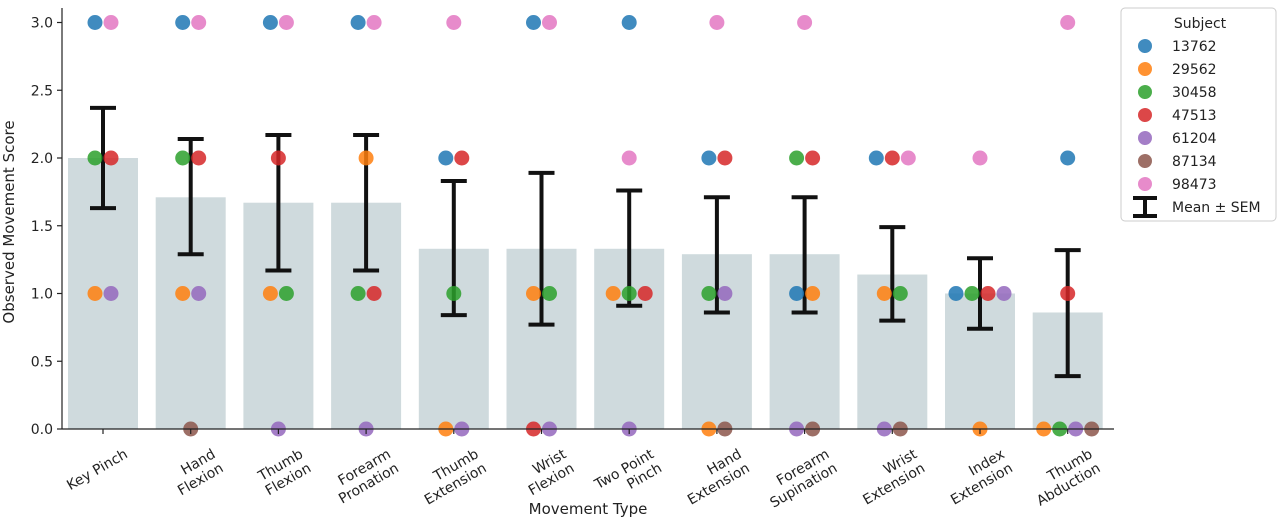 The height and width of the screenshot is (520, 1280). What do you see at coordinates (42, 227) in the screenshot?
I see `y-tick-label: 1.5` at bounding box center [42, 227].